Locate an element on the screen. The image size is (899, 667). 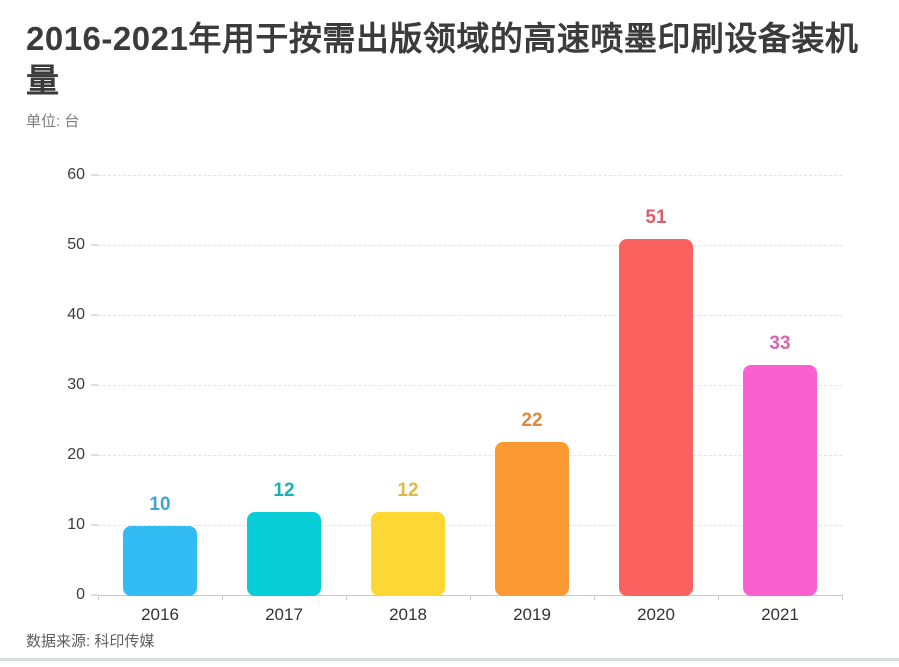
bar-group-2020: 51 2020 is located at coordinates (656, 399).